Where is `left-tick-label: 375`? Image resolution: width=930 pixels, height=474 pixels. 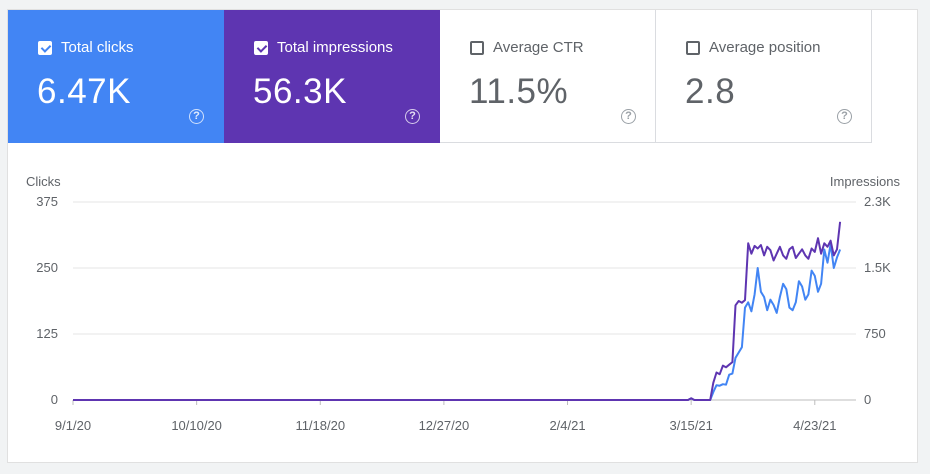 left-tick-label: 375 is located at coordinates (47, 201).